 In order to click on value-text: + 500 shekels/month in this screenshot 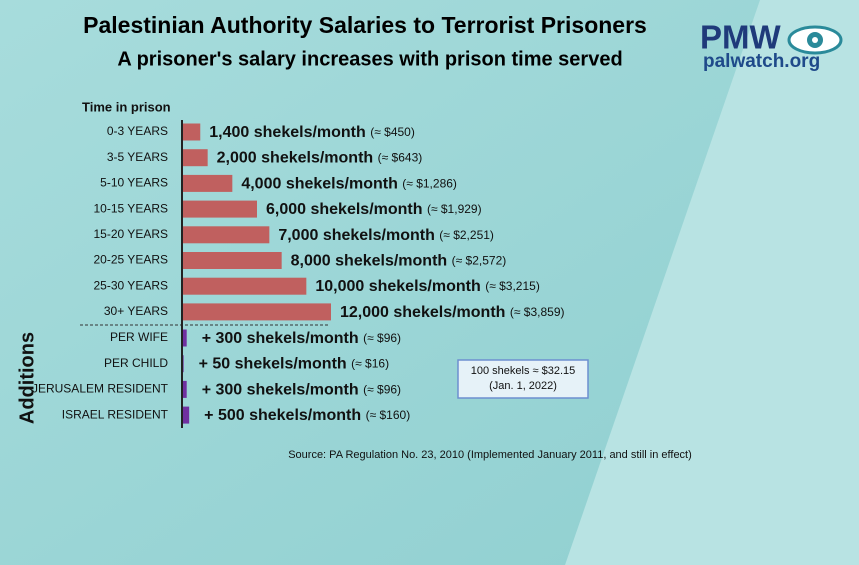, I will do `click(282, 415)`.